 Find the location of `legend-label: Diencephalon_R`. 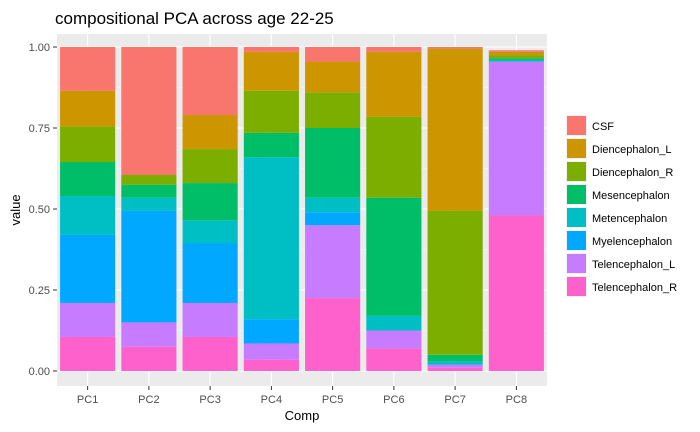

legend-label: Diencephalon_R is located at coordinates (632, 173).